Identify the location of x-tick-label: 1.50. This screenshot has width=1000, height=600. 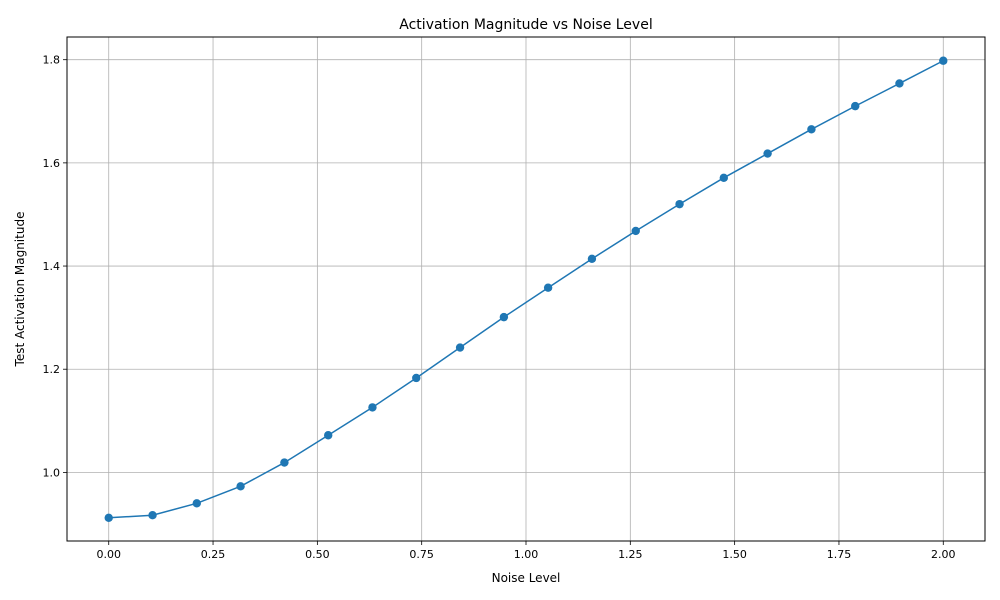
(734, 554).